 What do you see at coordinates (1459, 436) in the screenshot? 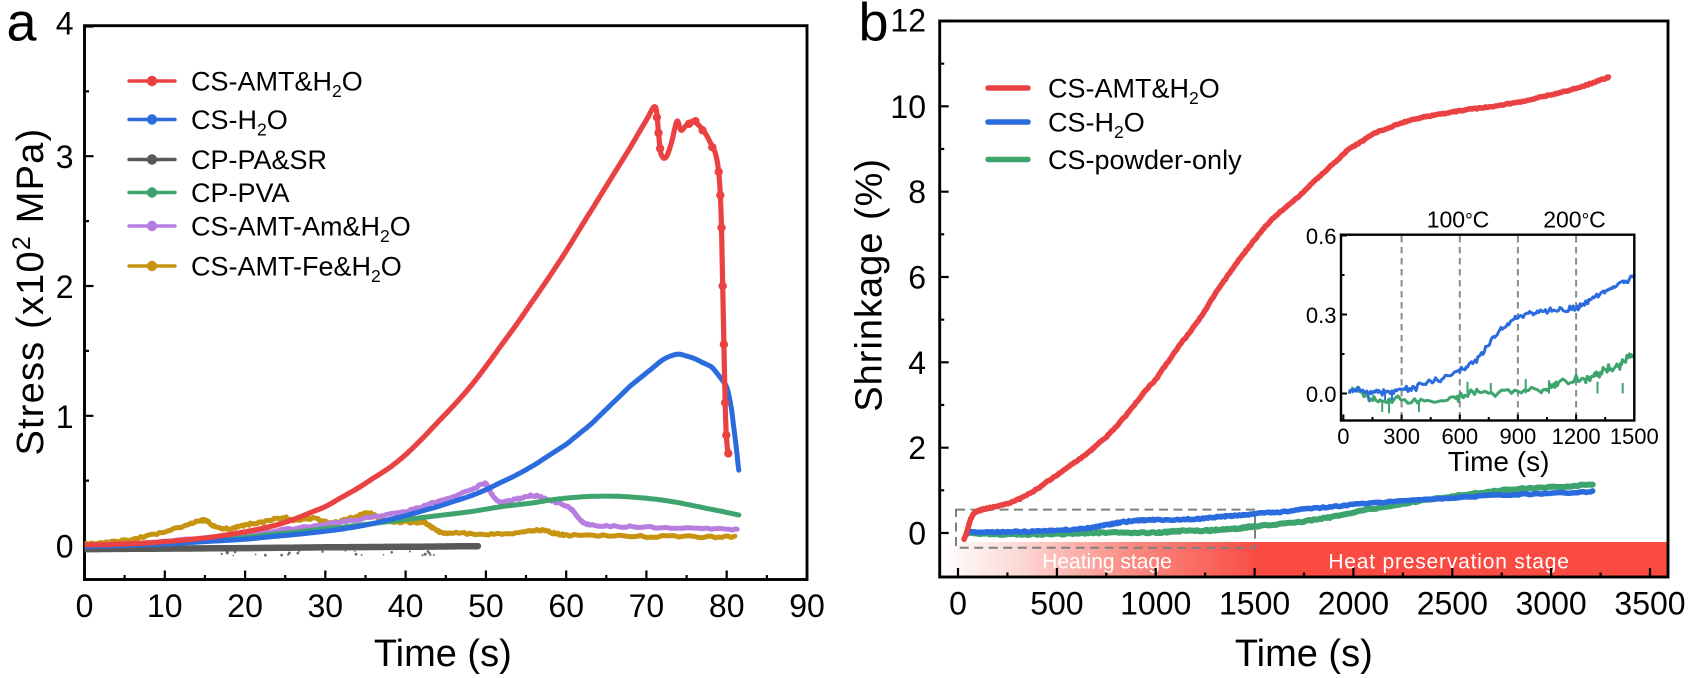
I see `svg-text: 600` at bounding box center [1459, 436].